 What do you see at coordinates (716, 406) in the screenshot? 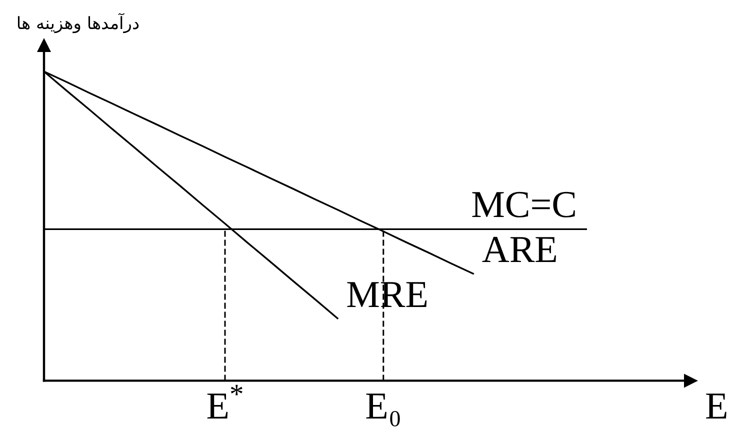
I see `xlabel: E` at bounding box center [716, 406].